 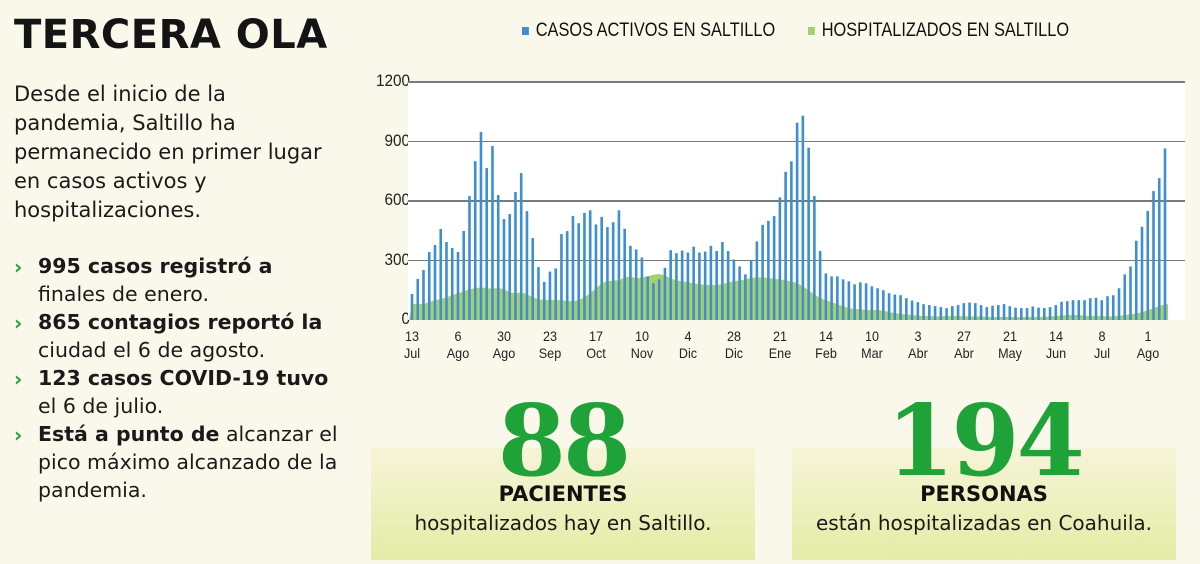 I want to click on x-tick-label: 10 Nov, so click(x=642, y=344).